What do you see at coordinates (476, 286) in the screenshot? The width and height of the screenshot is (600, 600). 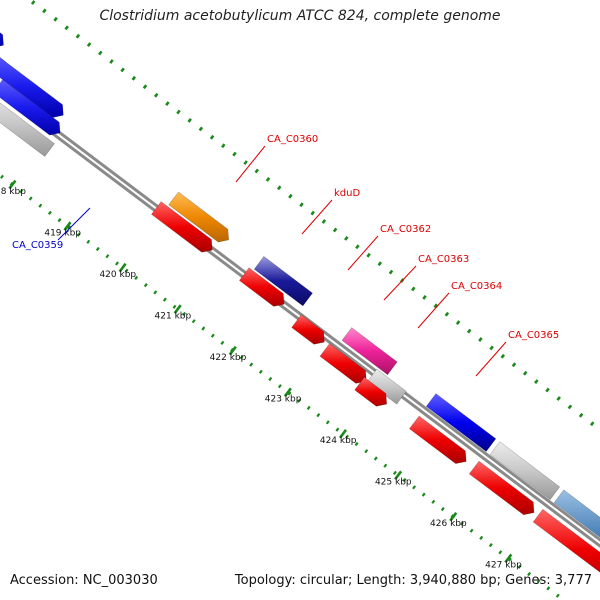 I see `gene-label-ca-c0364: CA_C0364` at bounding box center [476, 286].